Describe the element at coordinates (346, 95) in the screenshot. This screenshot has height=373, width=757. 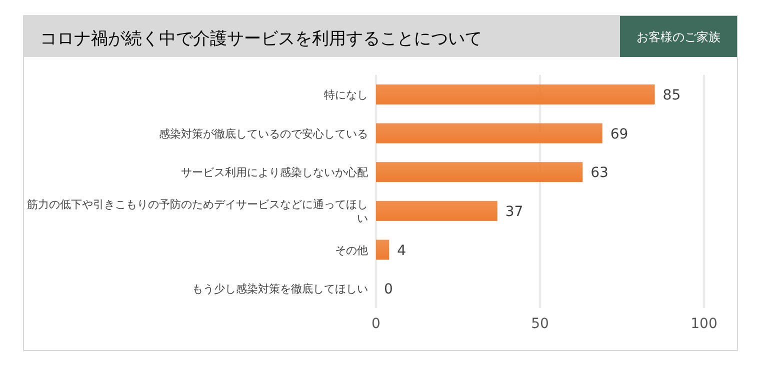
I see `y-tick-label: 特になし` at that location.